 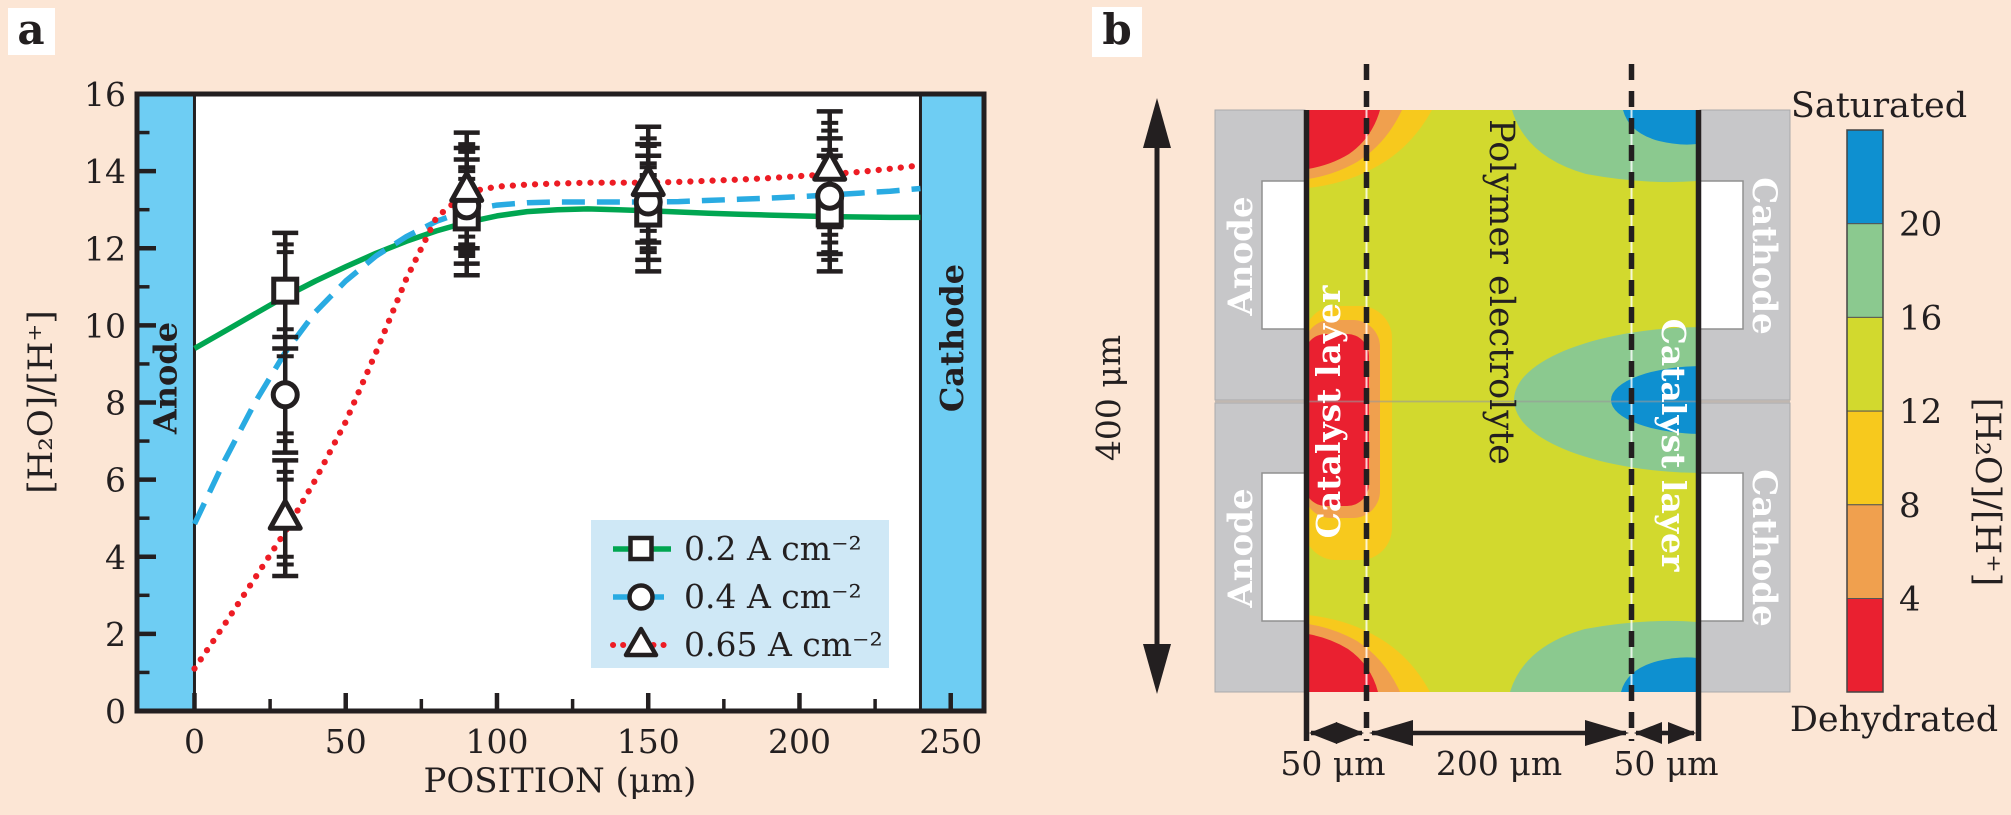 What do you see at coordinates (1241, 548) in the screenshot?
I see `anode-label-lower: Anode` at bounding box center [1241, 548].